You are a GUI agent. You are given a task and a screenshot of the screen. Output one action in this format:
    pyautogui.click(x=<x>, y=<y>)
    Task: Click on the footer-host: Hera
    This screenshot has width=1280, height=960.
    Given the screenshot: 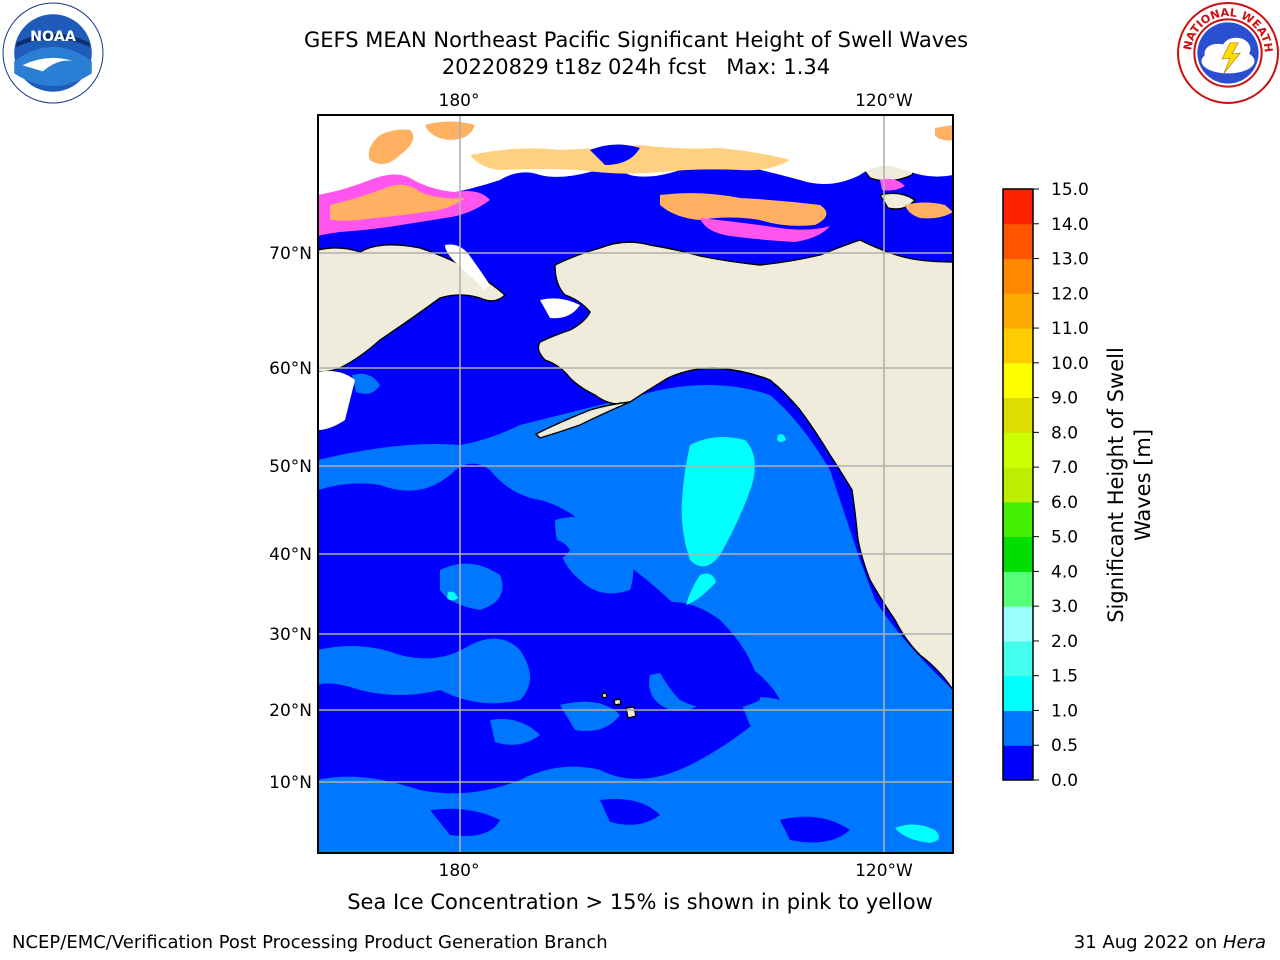 What is the action you would take?
    pyautogui.click(x=1244, y=942)
    